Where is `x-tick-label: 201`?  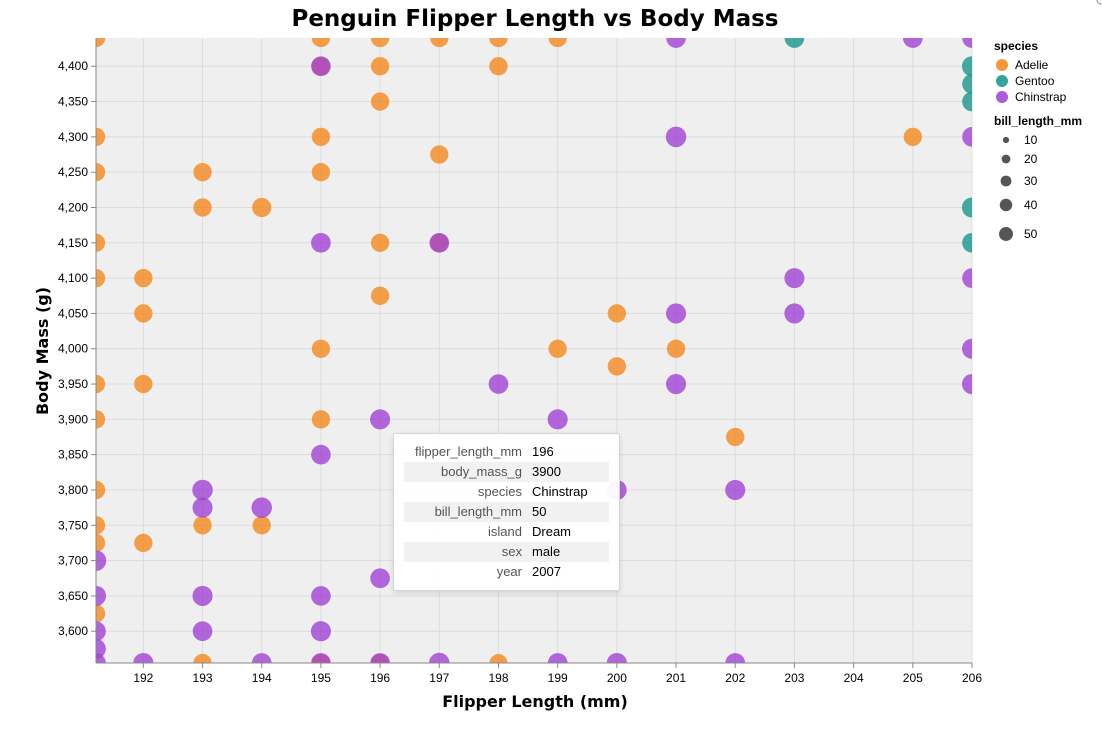 x-tick-label: 201 is located at coordinates (676, 678).